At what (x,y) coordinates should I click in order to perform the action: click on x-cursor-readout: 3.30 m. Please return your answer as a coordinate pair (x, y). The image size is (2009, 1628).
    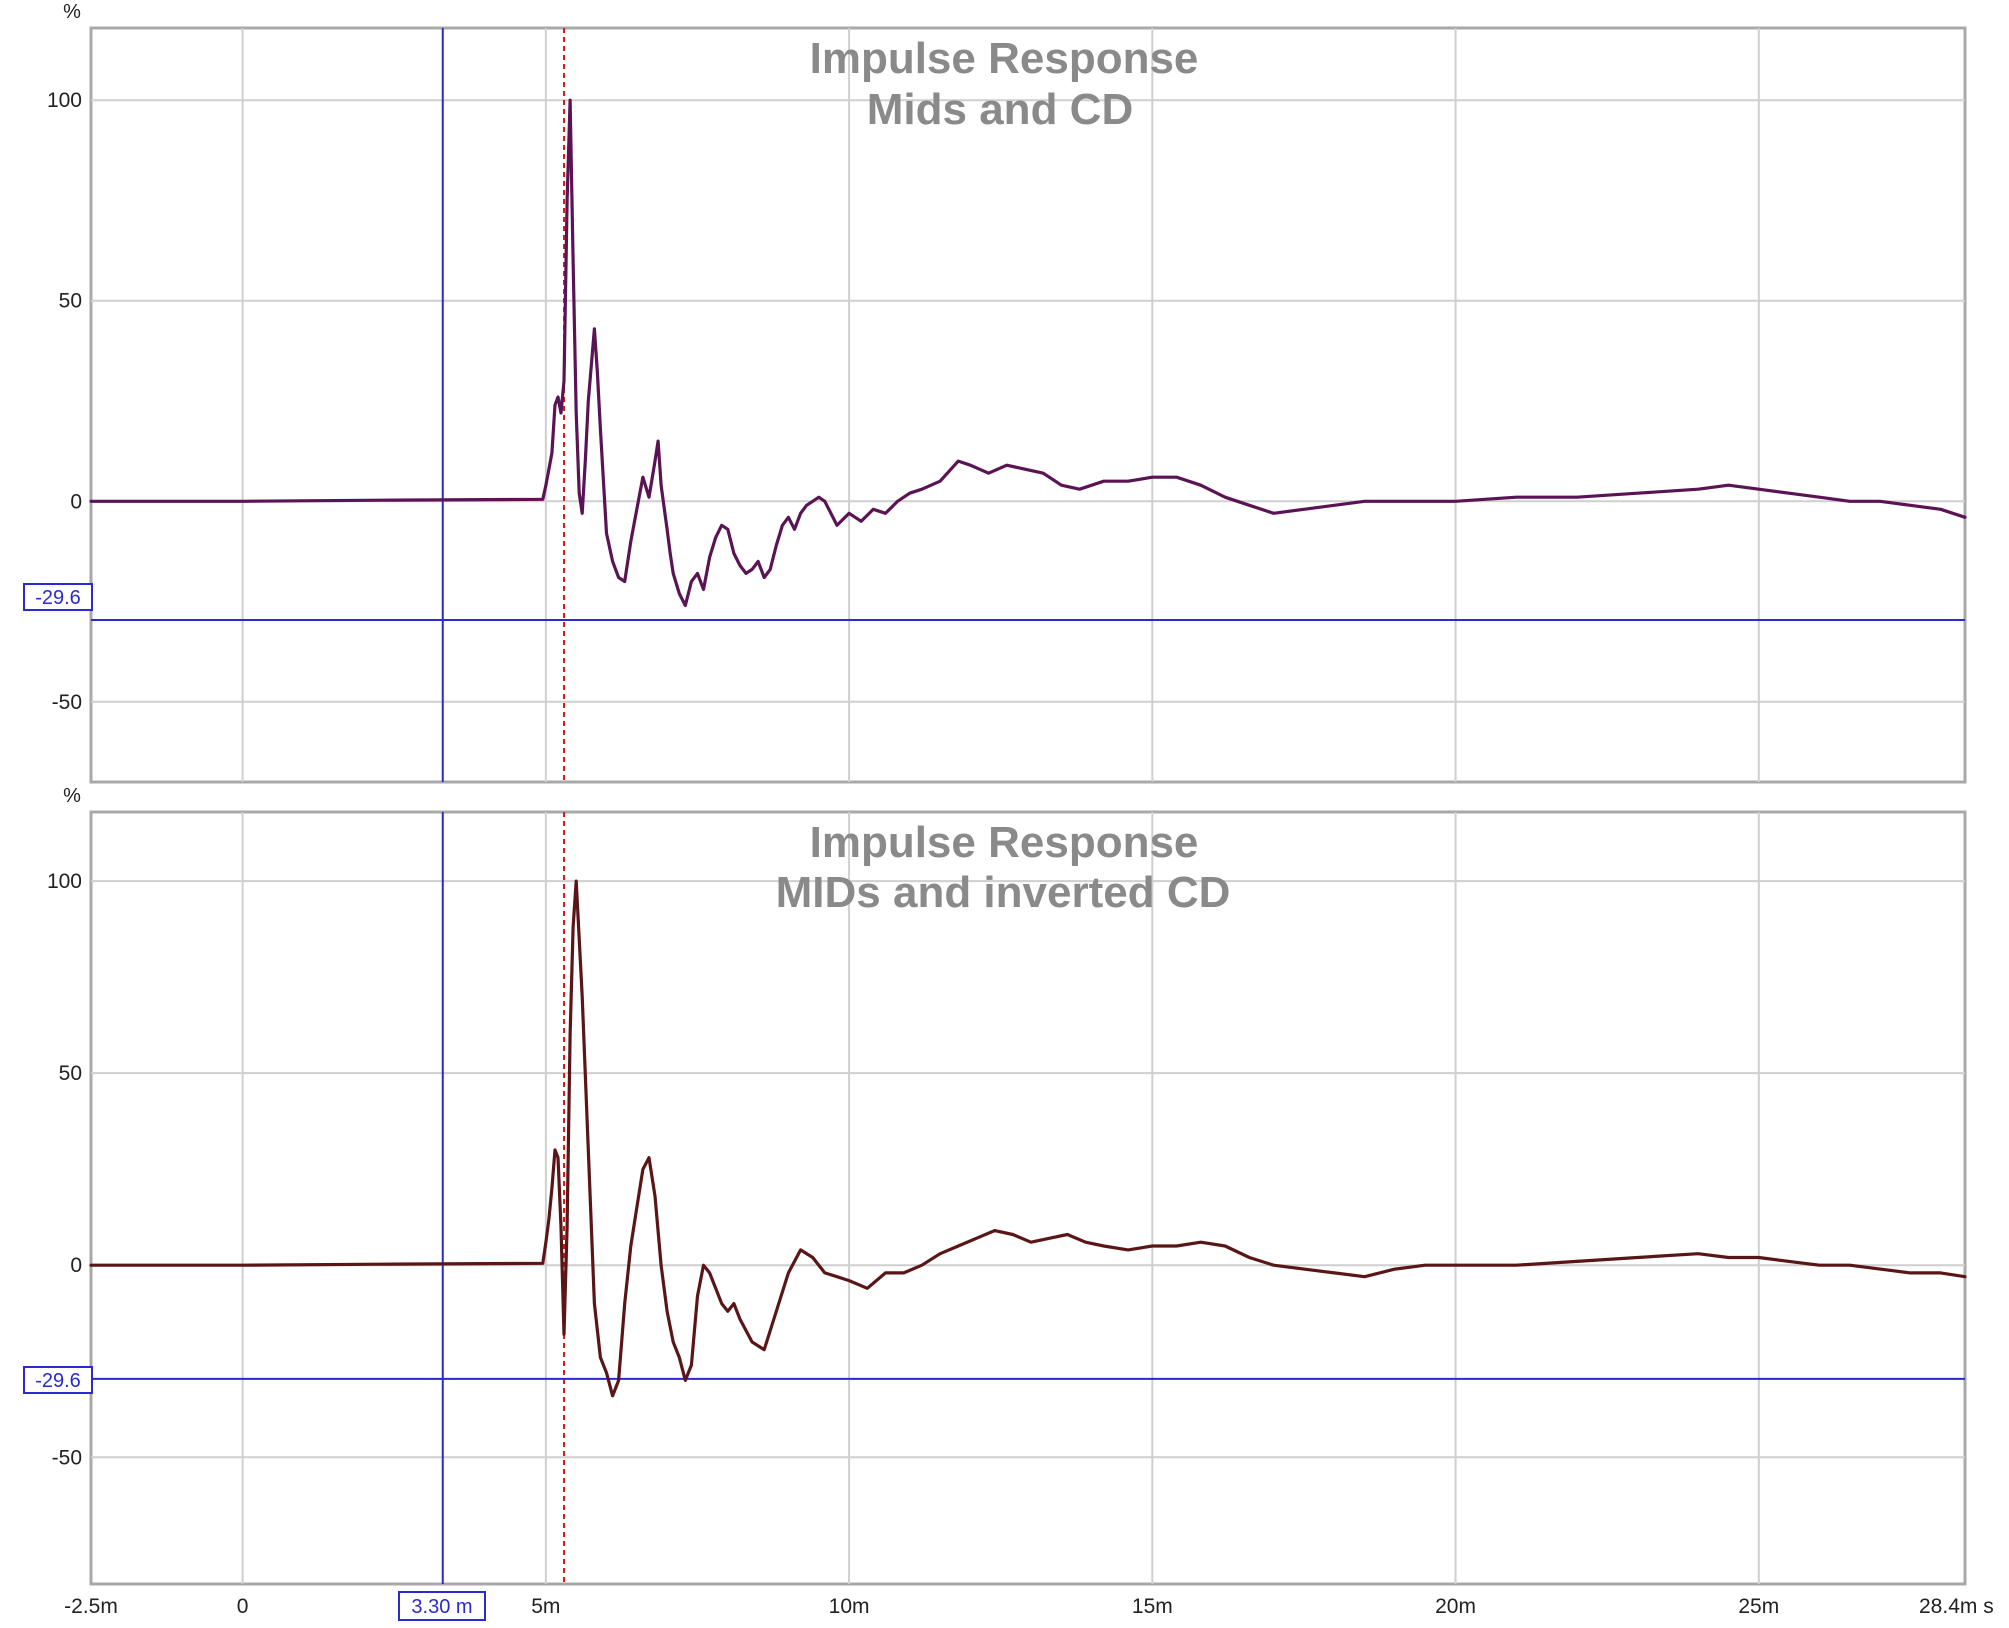
    Looking at the image, I should click on (442, 1606).